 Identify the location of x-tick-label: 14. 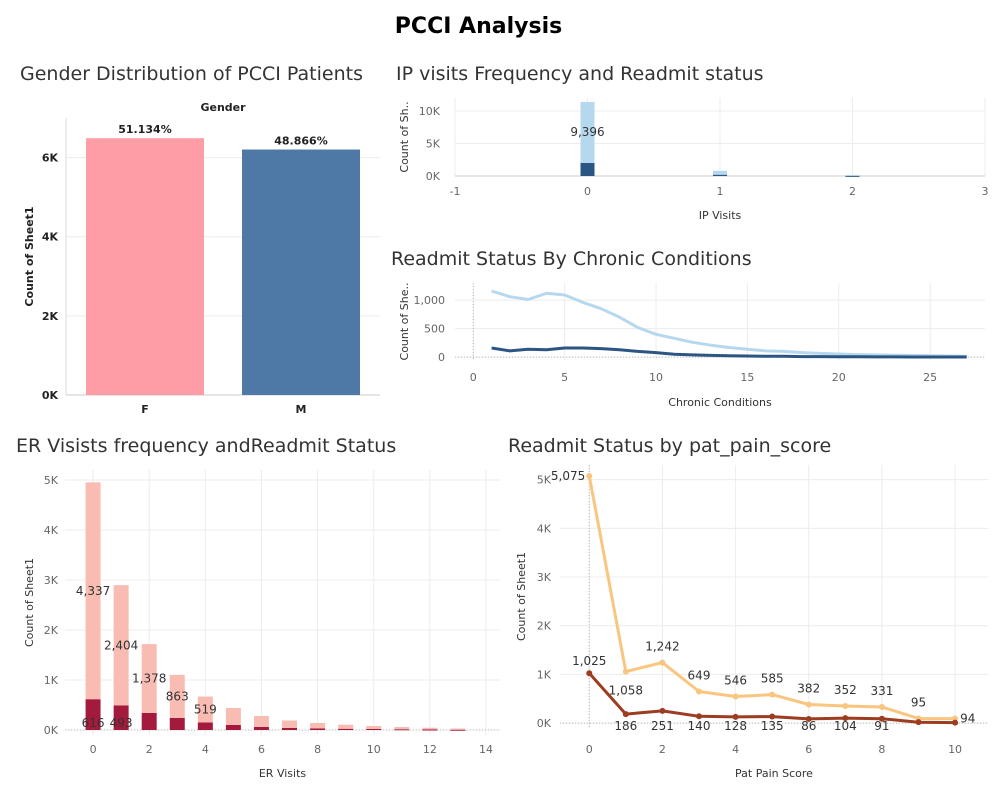
(486, 749).